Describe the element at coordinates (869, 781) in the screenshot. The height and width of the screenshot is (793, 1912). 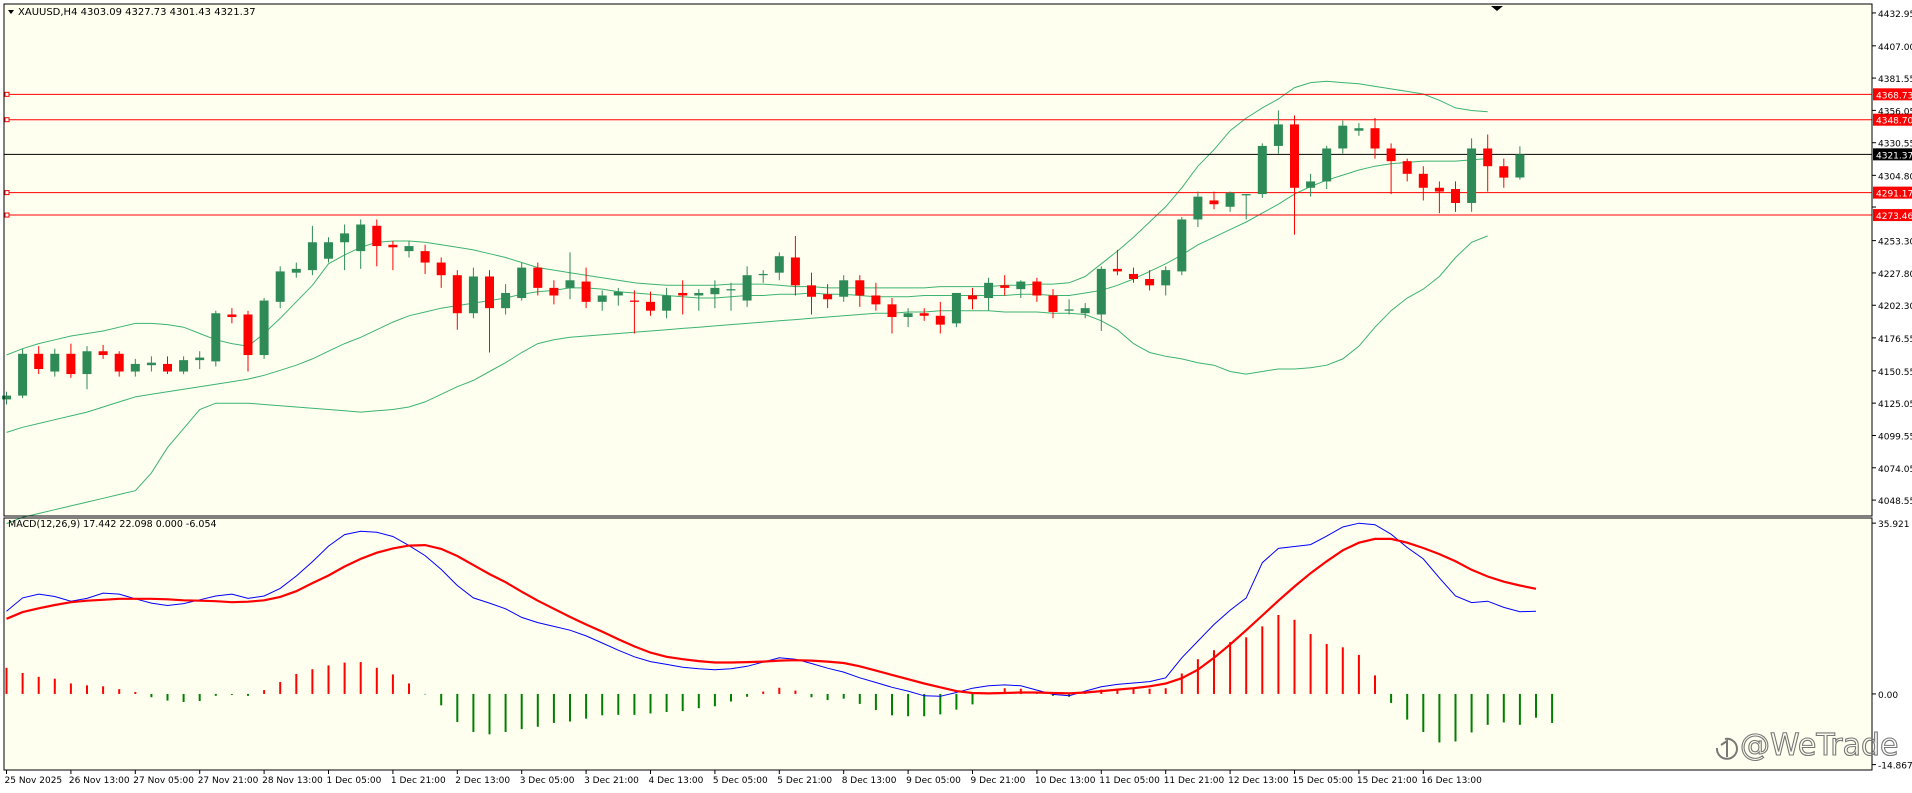
I see `time-axis-label: 8 Dec 13:00` at that location.